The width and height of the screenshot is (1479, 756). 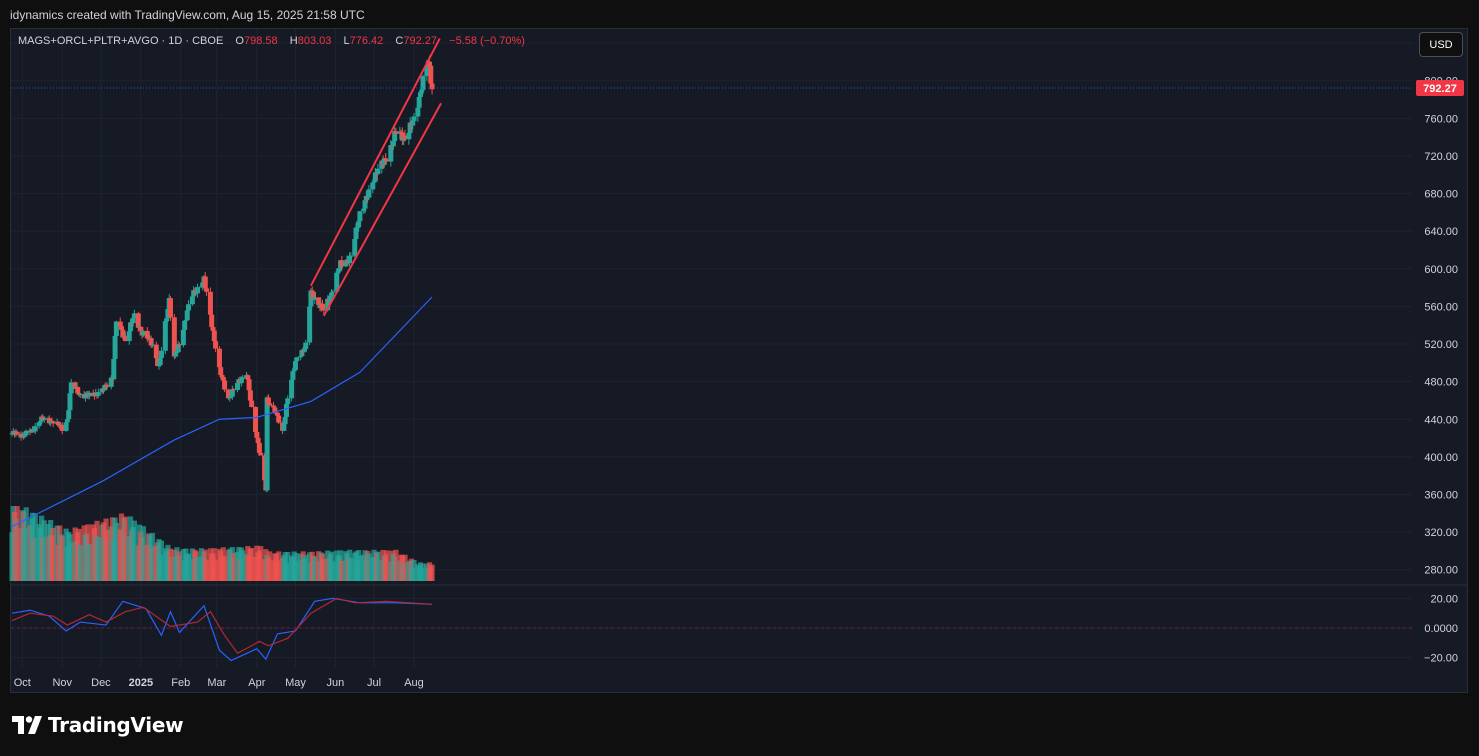 I want to click on tradingview-logo: TradingView, so click(x=98, y=725).